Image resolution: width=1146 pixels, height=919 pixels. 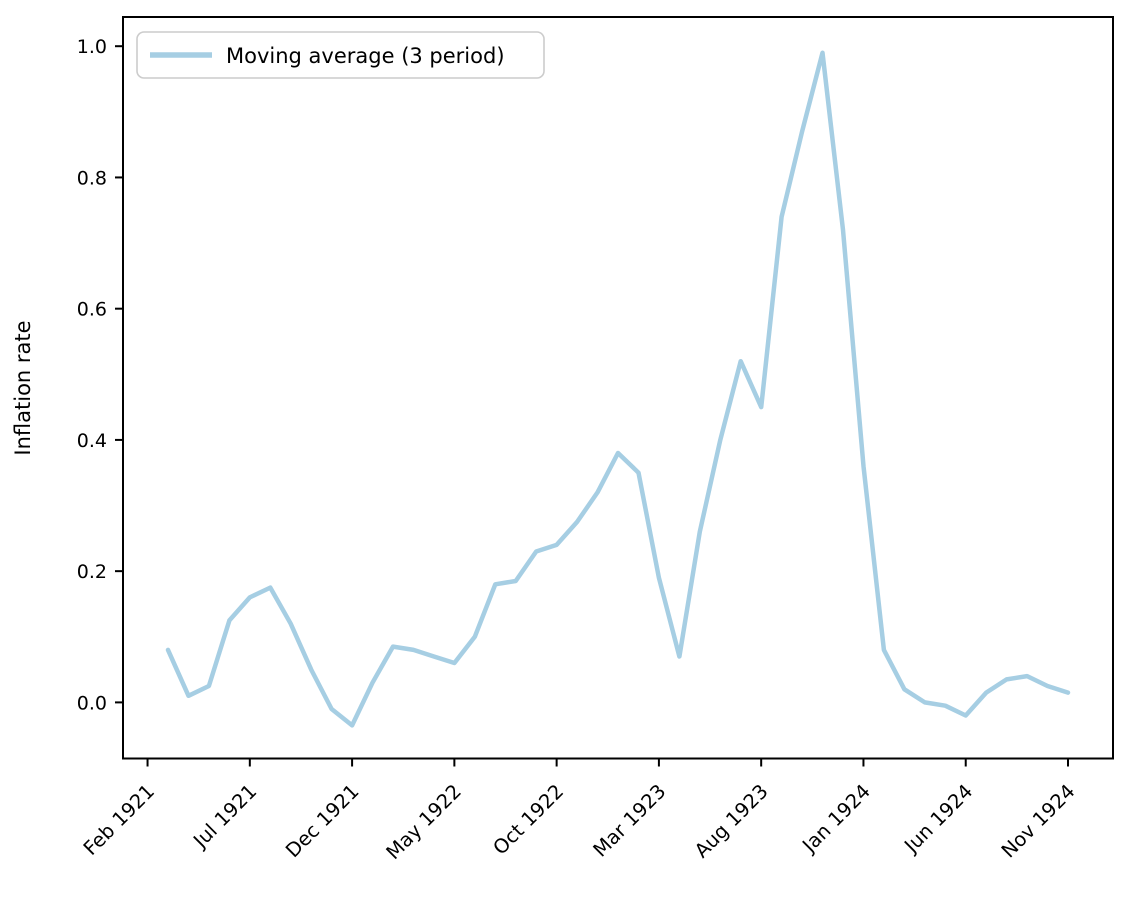 What do you see at coordinates (731, 821) in the screenshot?
I see `x-tick-label: Aug 1923` at bounding box center [731, 821].